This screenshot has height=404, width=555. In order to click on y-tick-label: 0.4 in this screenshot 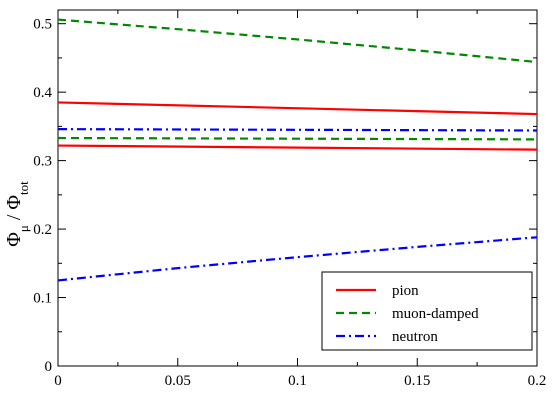, I will do `click(42, 93)`.